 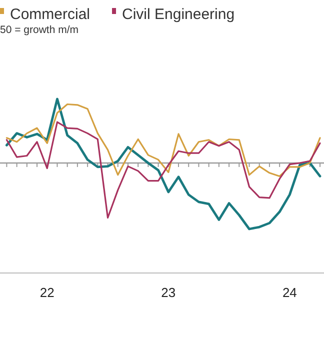 What do you see at coordinates (47, 292) in the screenshot?
I see `x-tick-label: 22` at bounding box center [47, 292].